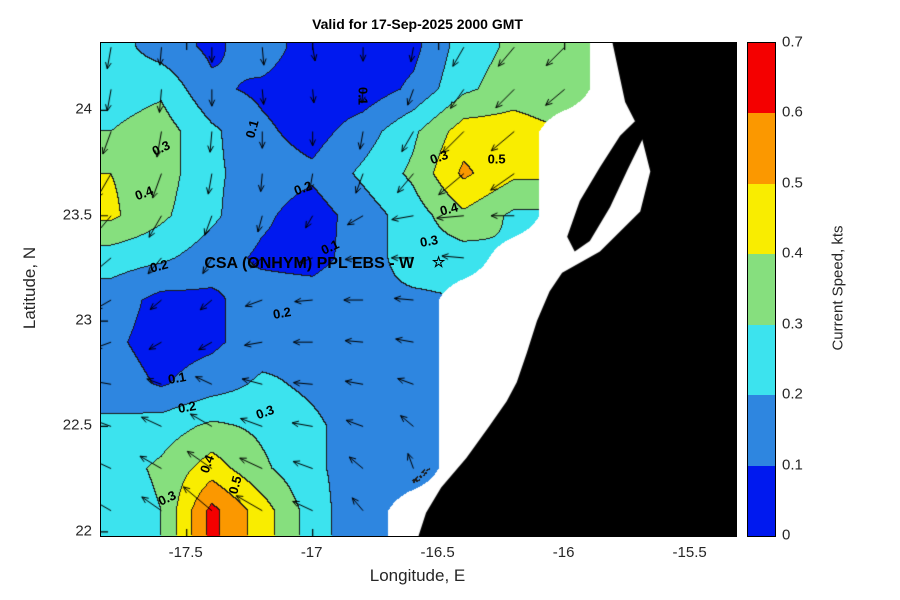 The width and height of the screenshot is (900, 600). What do you see at coordinates (689, 552) in the screenshot?
I see `x-tick-label: -15.5` at bounding box center [689, 552].